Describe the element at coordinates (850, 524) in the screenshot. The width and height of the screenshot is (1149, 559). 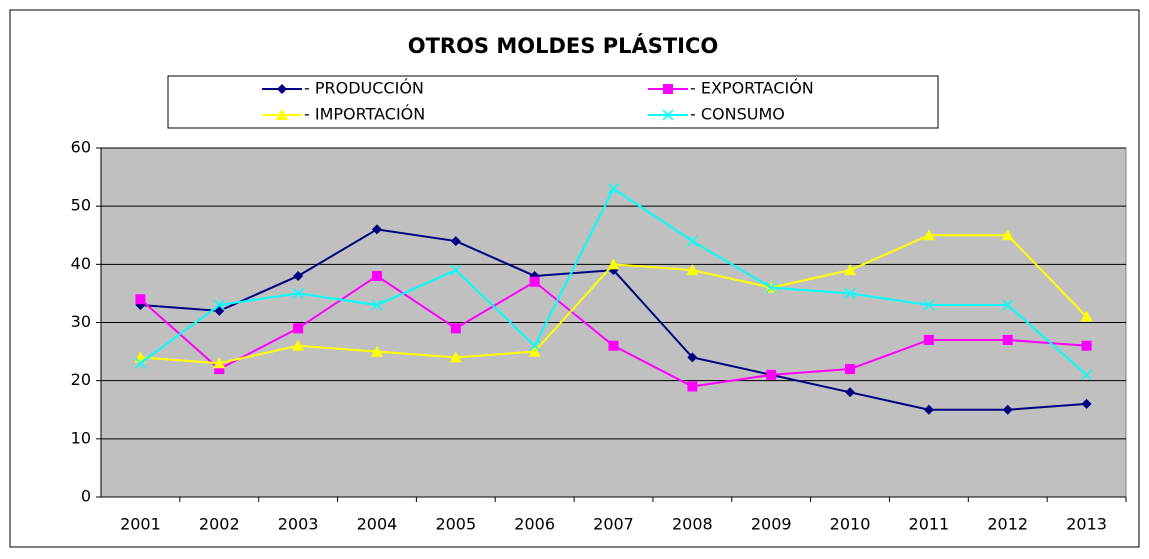
I see `x-tick-label: 2010` at that location.